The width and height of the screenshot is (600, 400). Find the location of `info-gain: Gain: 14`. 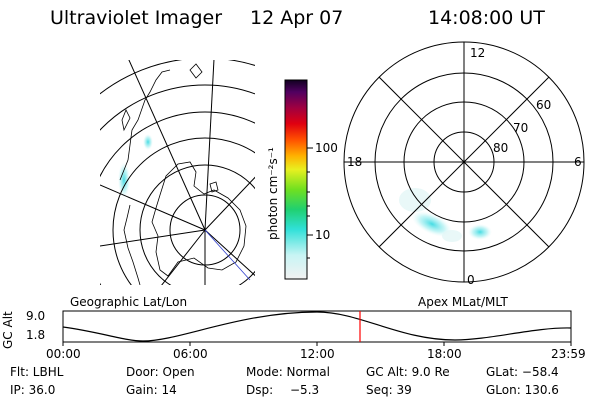

info-gain: Gain: 14 is located at coordinates (151, 390).